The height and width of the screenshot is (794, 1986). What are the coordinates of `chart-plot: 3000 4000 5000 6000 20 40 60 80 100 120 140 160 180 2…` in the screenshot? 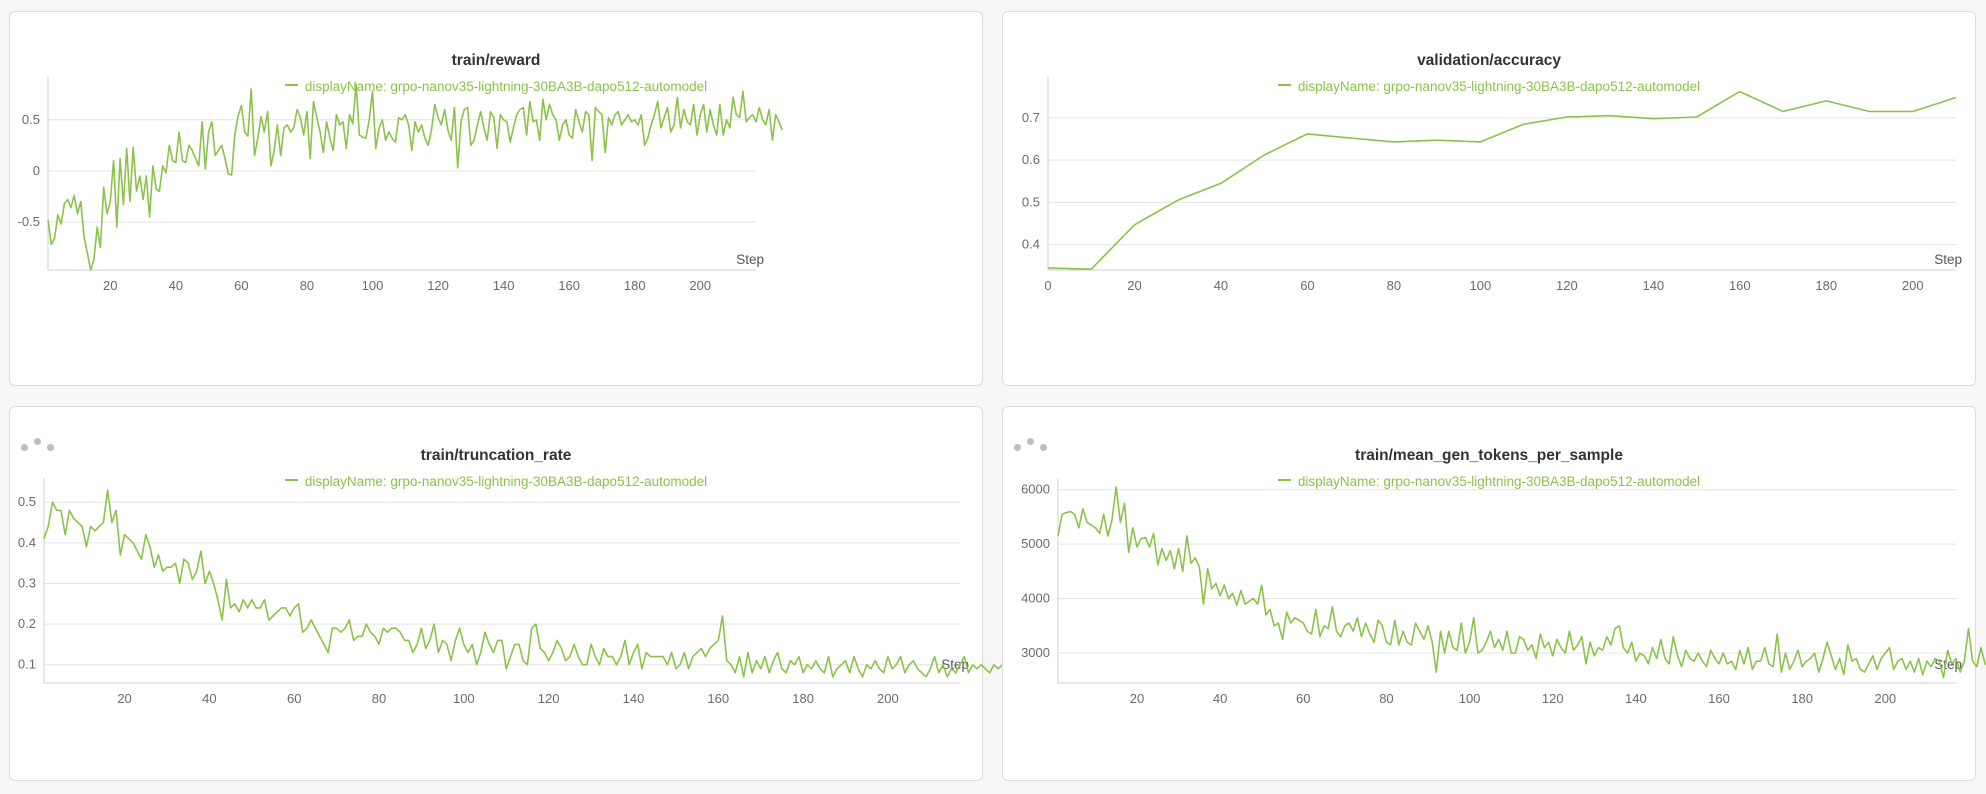 It's located at (1503, 592).